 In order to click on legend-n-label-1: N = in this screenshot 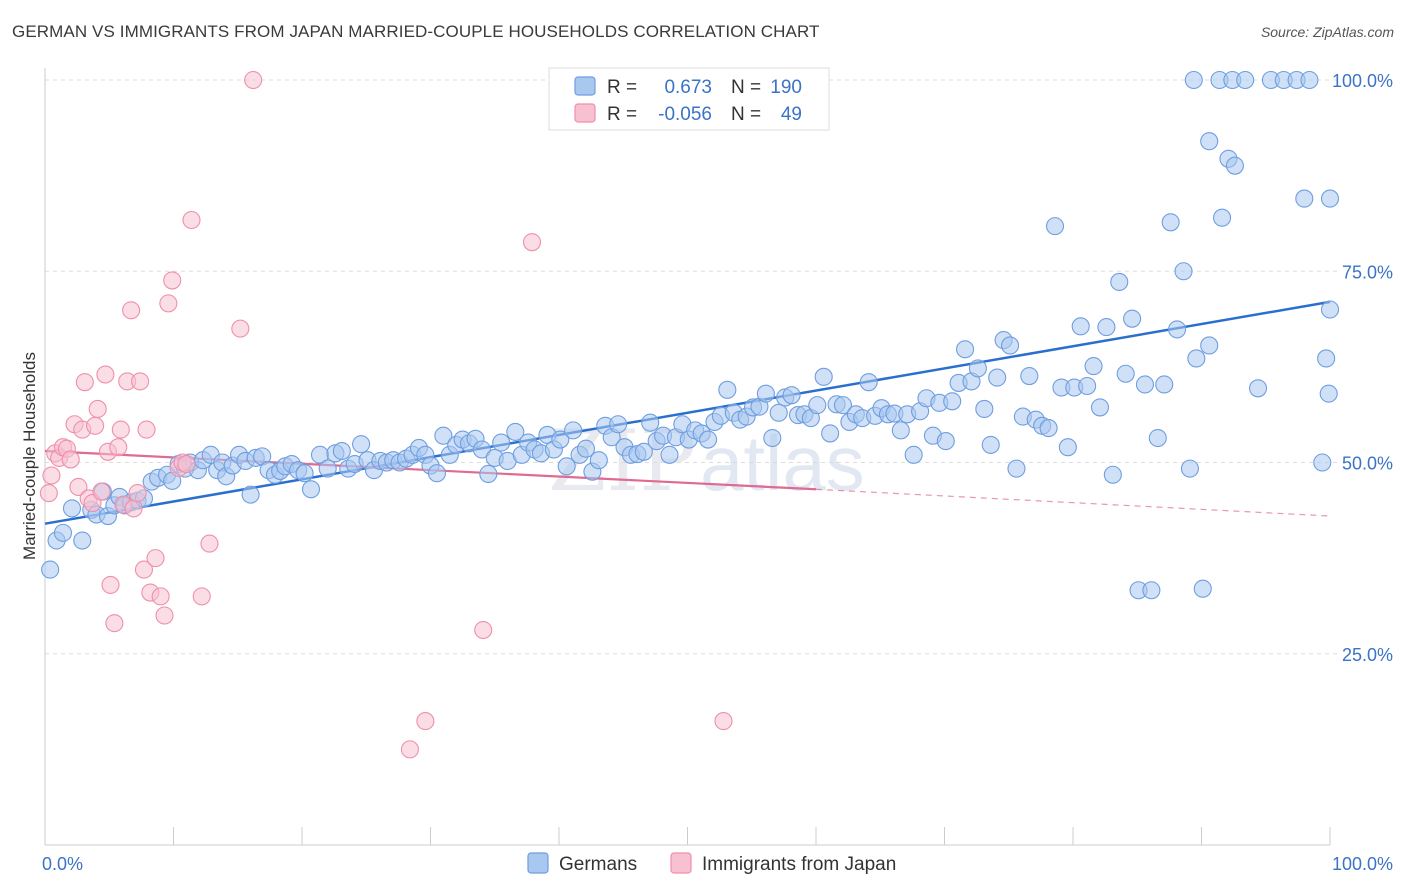, I will do `click(746, 87)`.